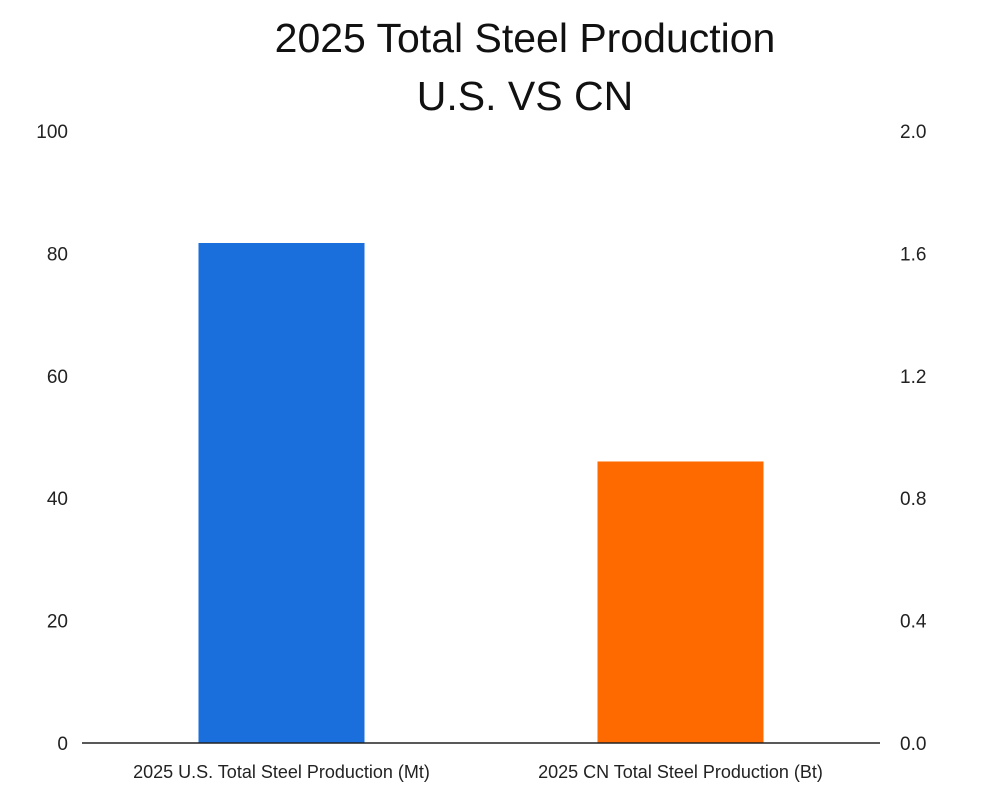  Describe the element at coordinates (525, 96) in the screenshot. I see `chart-subtitle: U.S. VS CN` at that location.